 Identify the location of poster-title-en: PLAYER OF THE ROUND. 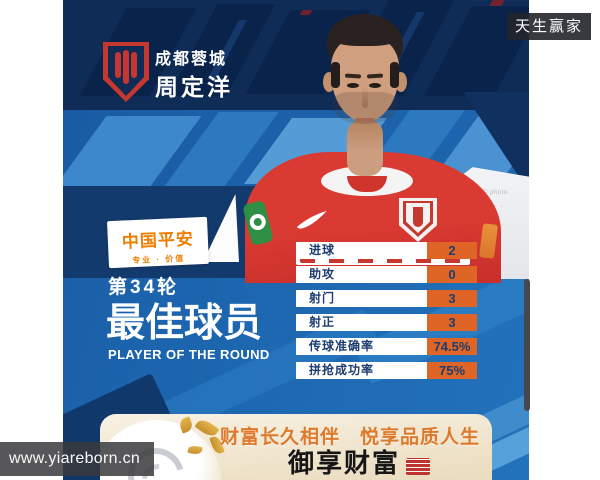
(189, 354).